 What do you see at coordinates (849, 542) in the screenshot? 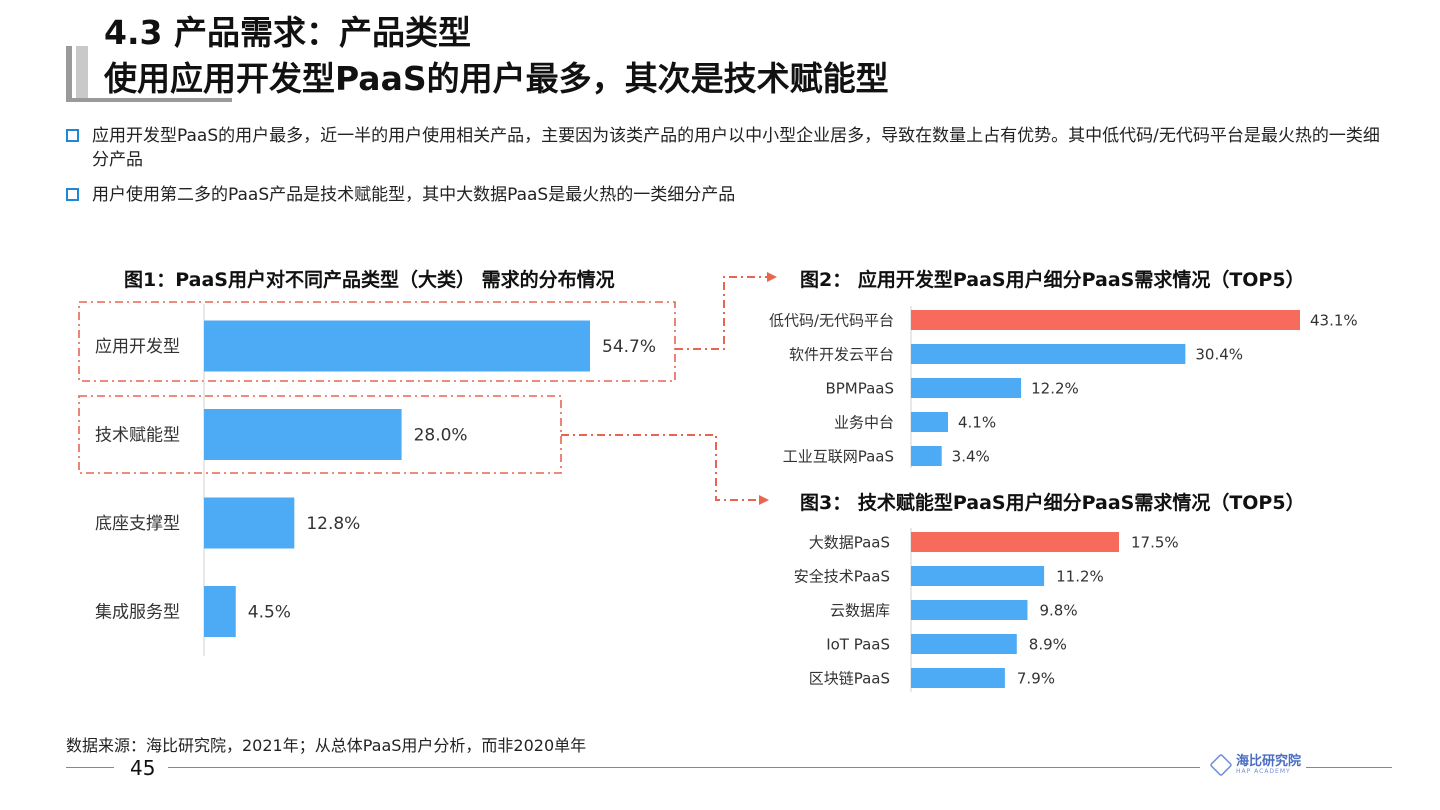
I see `chart3-category-label: 大数据PaaS` at bounding box center [849, 542].